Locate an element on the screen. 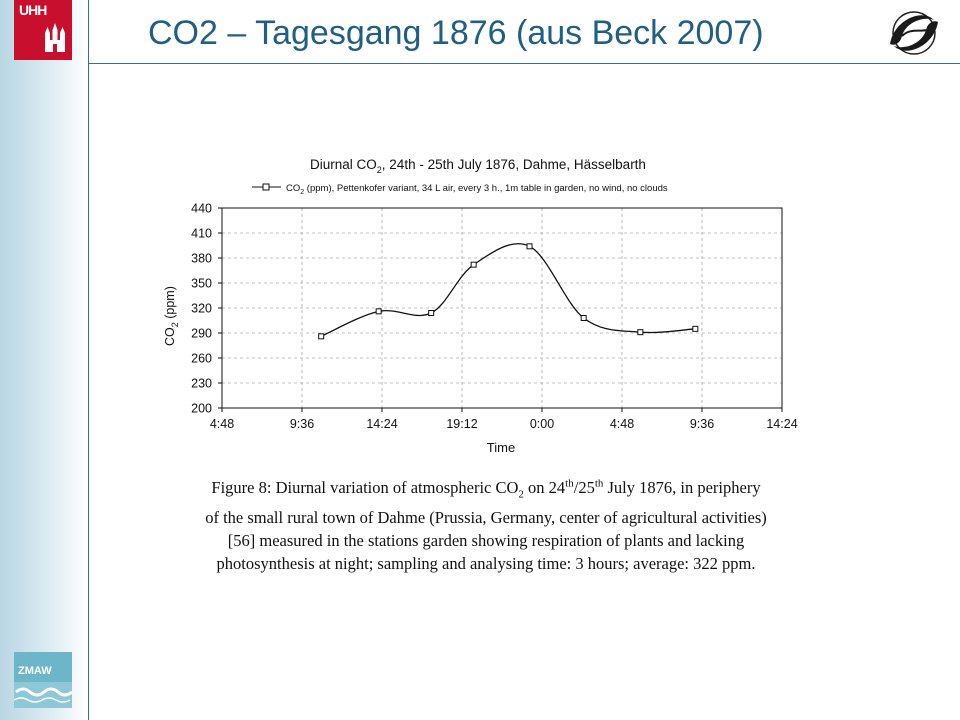 The width and height of the screenshot is (960, 720). y-axis-label: CO2 (ppm) is located at coordinates (171, 316).